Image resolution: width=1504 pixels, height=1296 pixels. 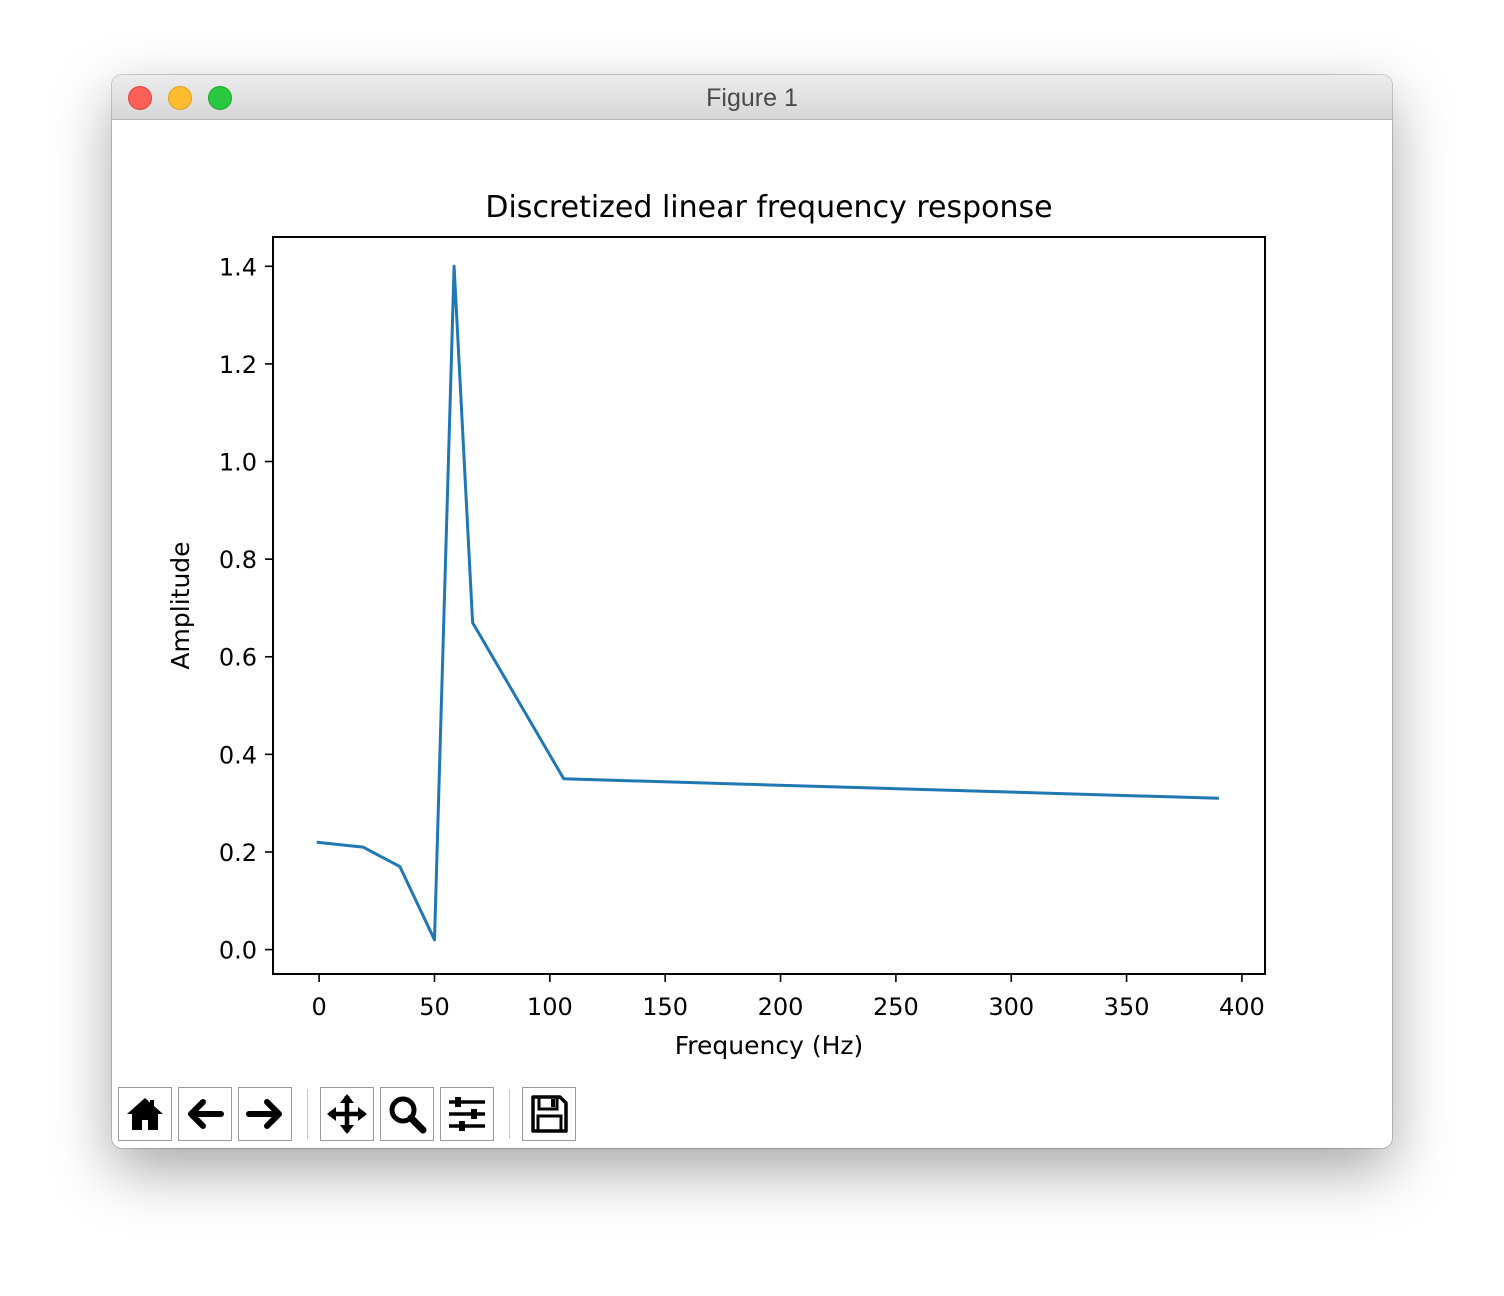 I want to click on zoom-button, so click(x=407, y=1114).